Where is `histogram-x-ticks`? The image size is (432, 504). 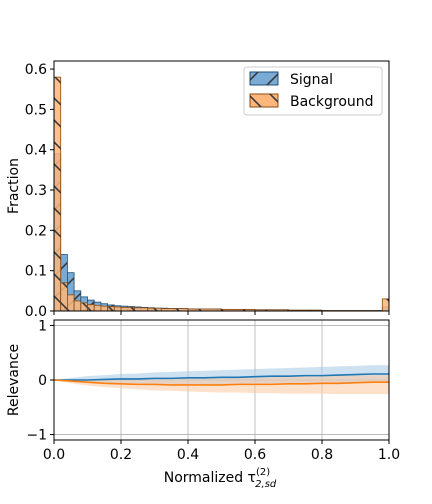
histogram-x-ticks is located at coordinates (221, 313).